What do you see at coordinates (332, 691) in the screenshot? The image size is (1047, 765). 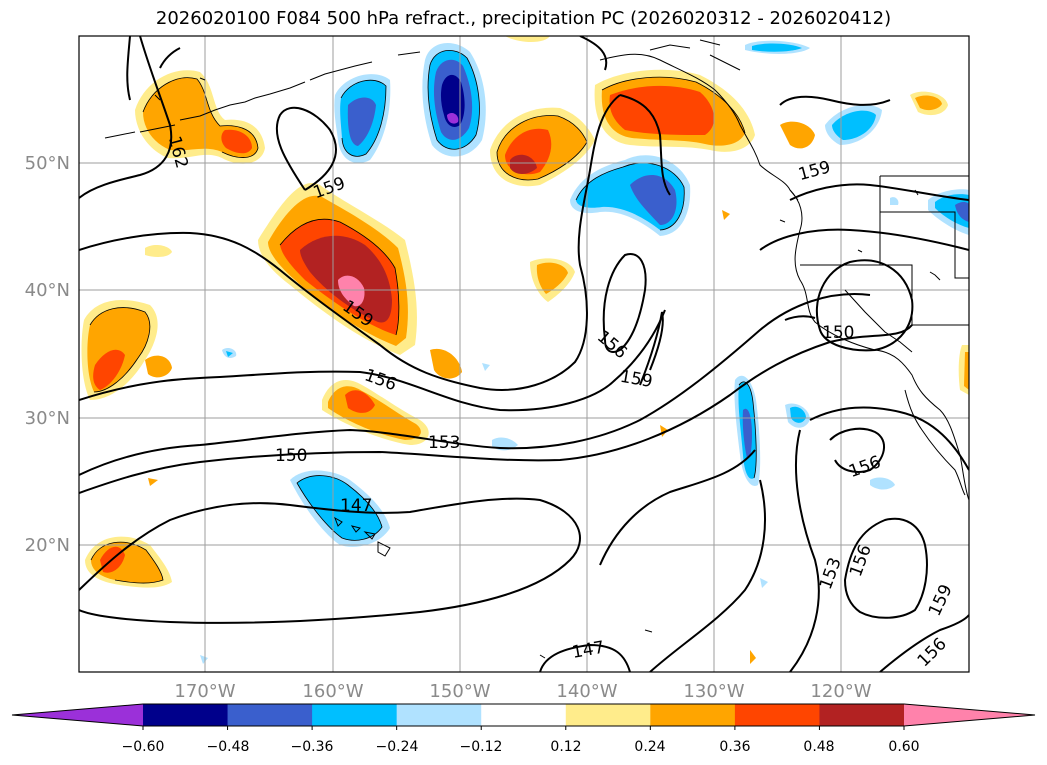 I see `lon-label: 160°W` at bounding box center [332, 691].